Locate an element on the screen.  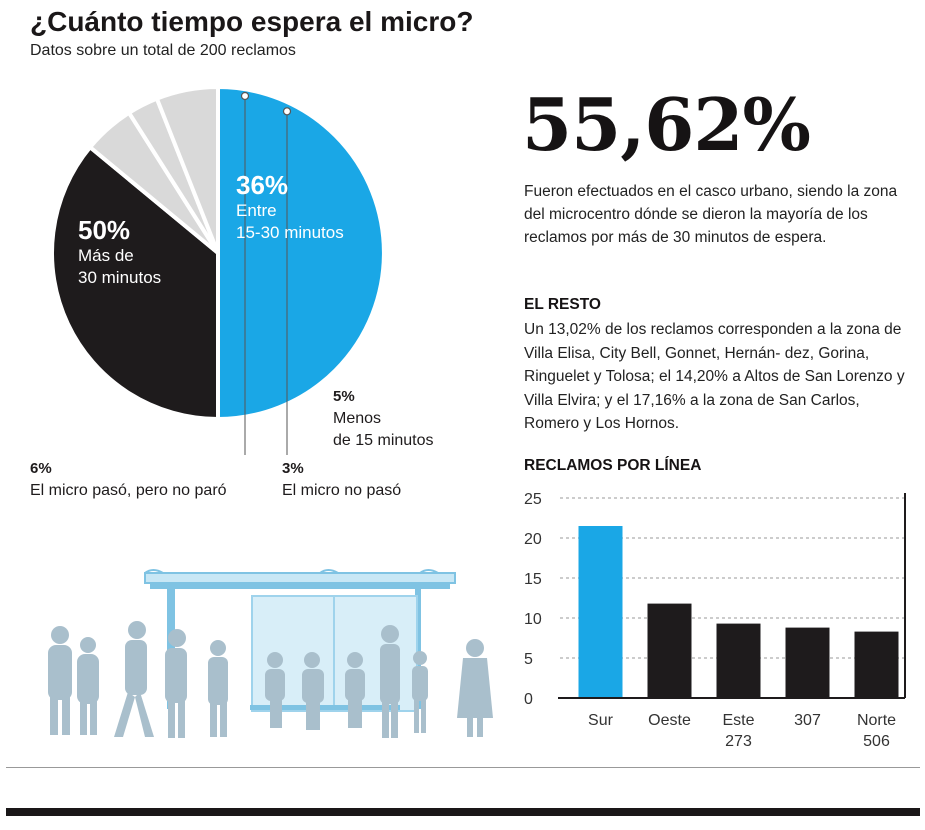
y-tick-label: 20 is located at coordinates (533, 539).